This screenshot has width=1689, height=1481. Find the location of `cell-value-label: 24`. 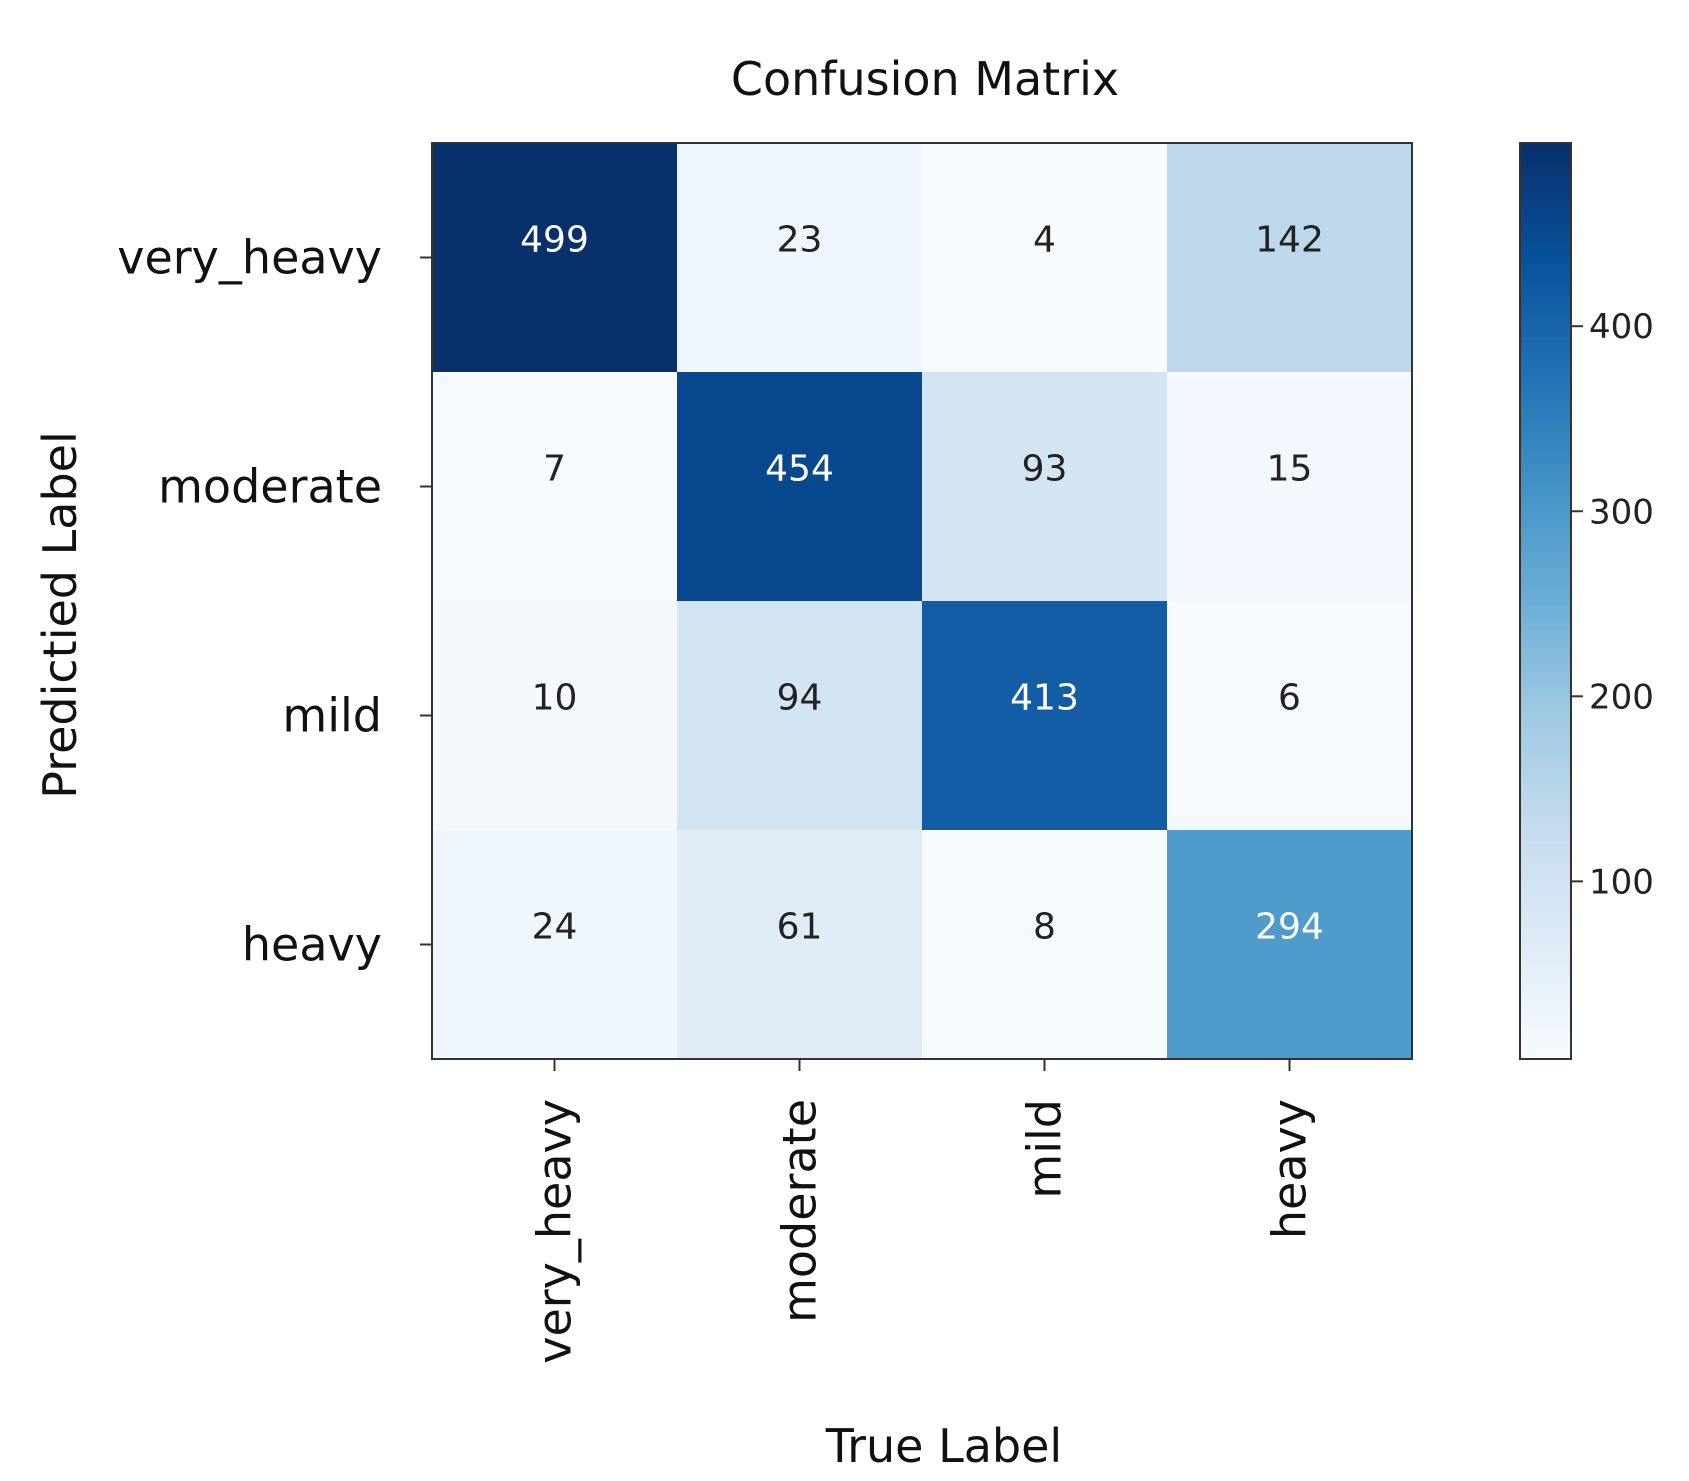

cell-value-label: 24 is located at coordinates (555, 926).